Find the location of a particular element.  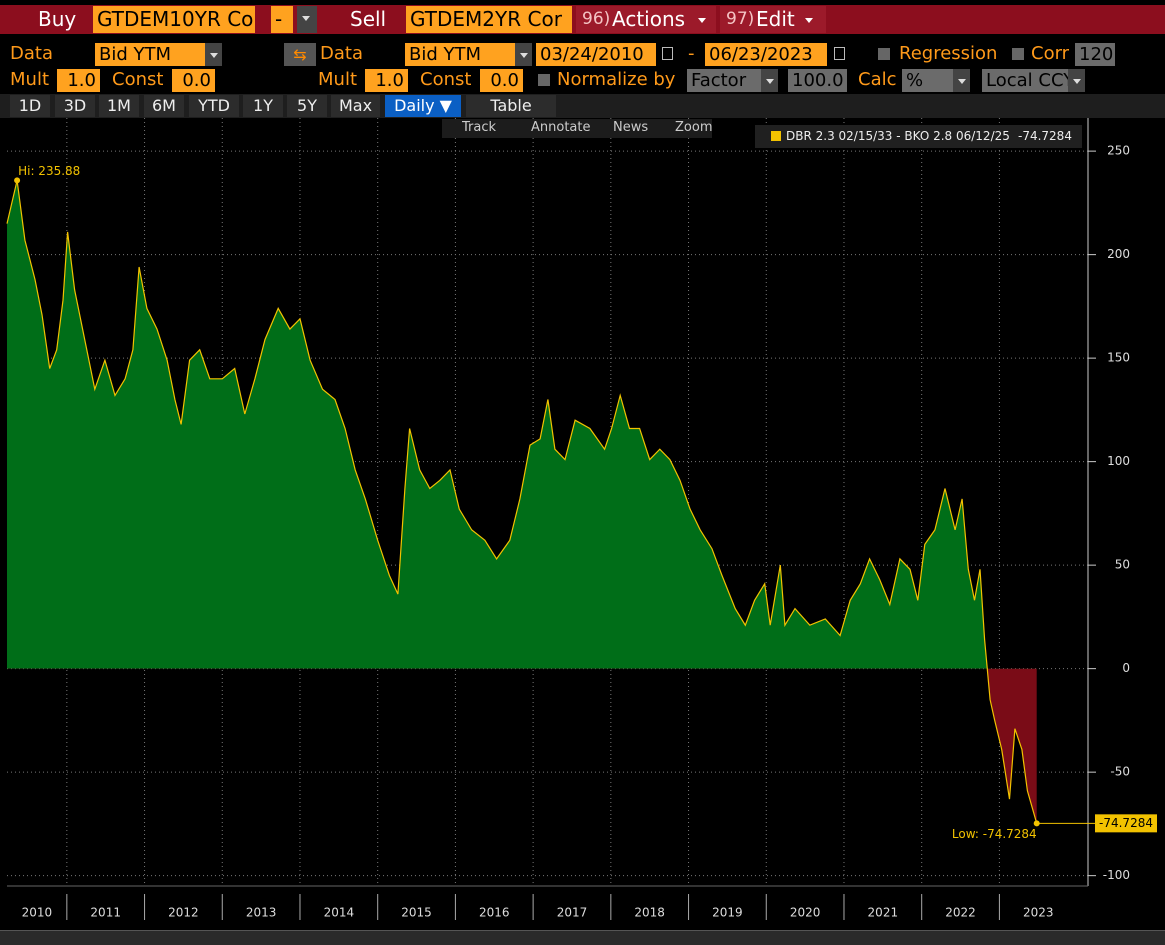

y-tick-label: 250 is located at coordinates (1118, 151).